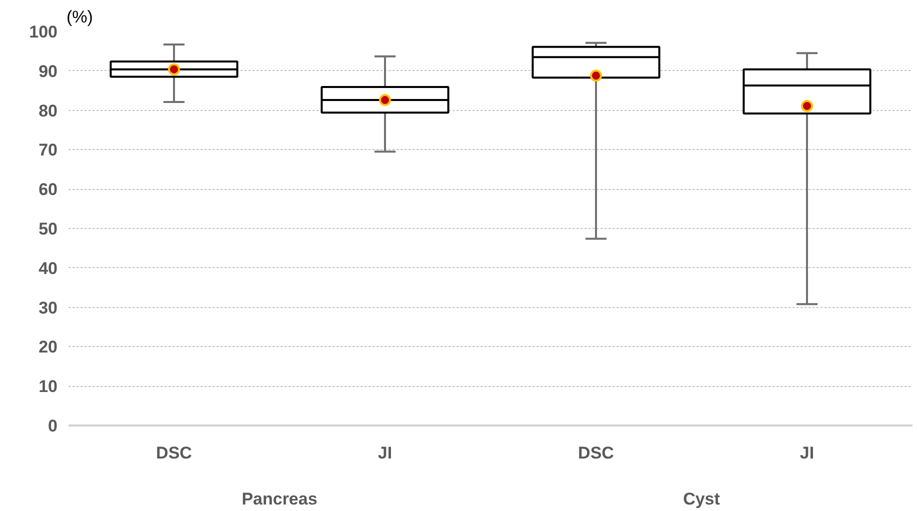  What do you see at coordinates (48, 150) in the screenshot?
I see `y-tick-label: 70` at bounding box center [48, 150].